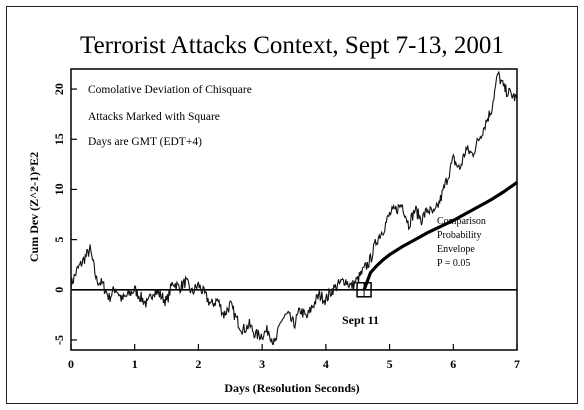  What do you see at coordinates (59, 240) in the screenshot?
I see `y-tick-label: 5` at bounding box center [59, 240].